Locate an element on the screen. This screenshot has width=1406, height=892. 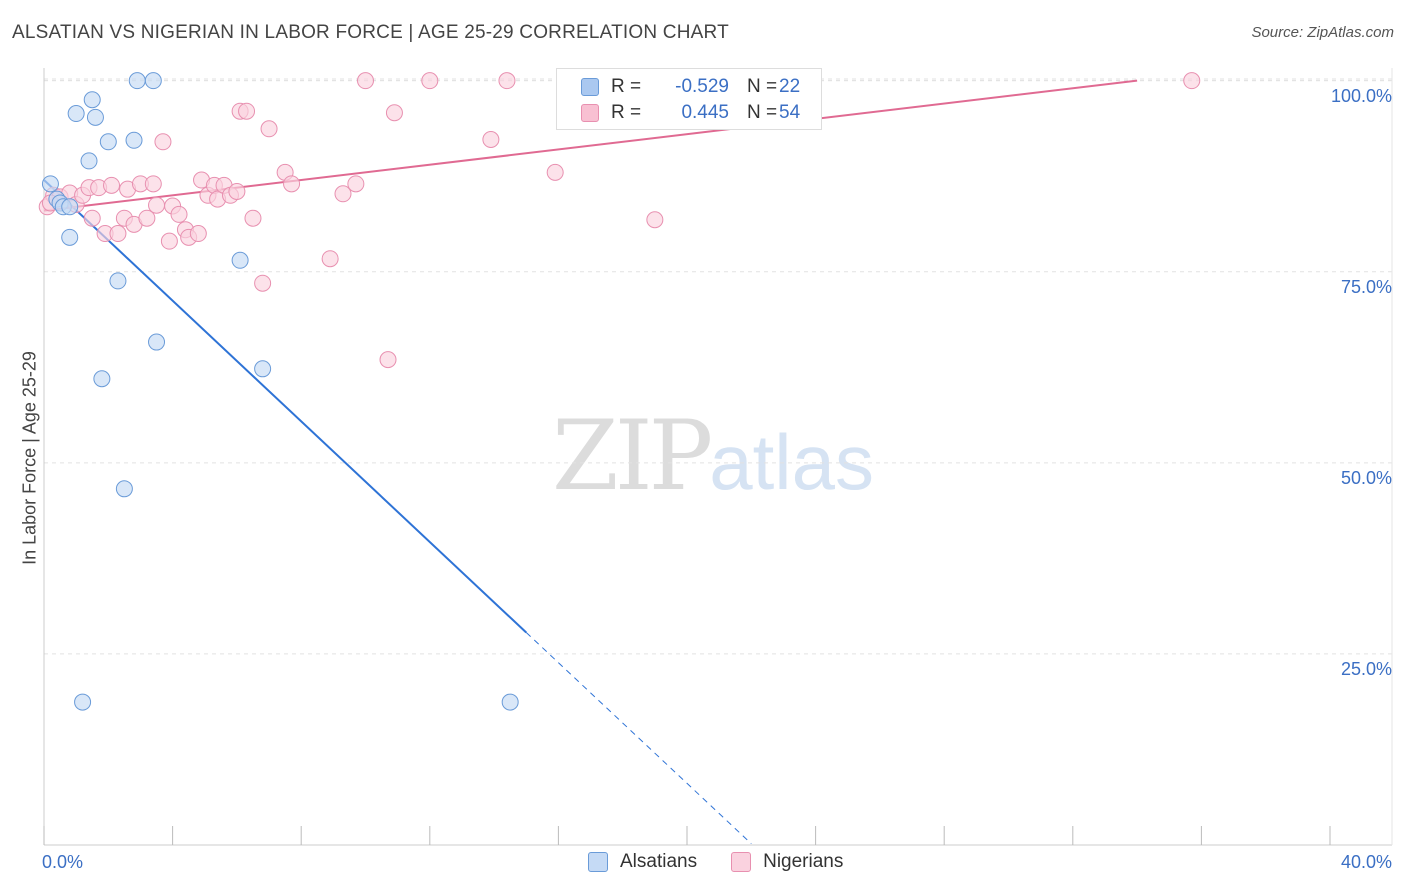
legend-label-alsatians: Alsatians is located at coordinates (659, 861).